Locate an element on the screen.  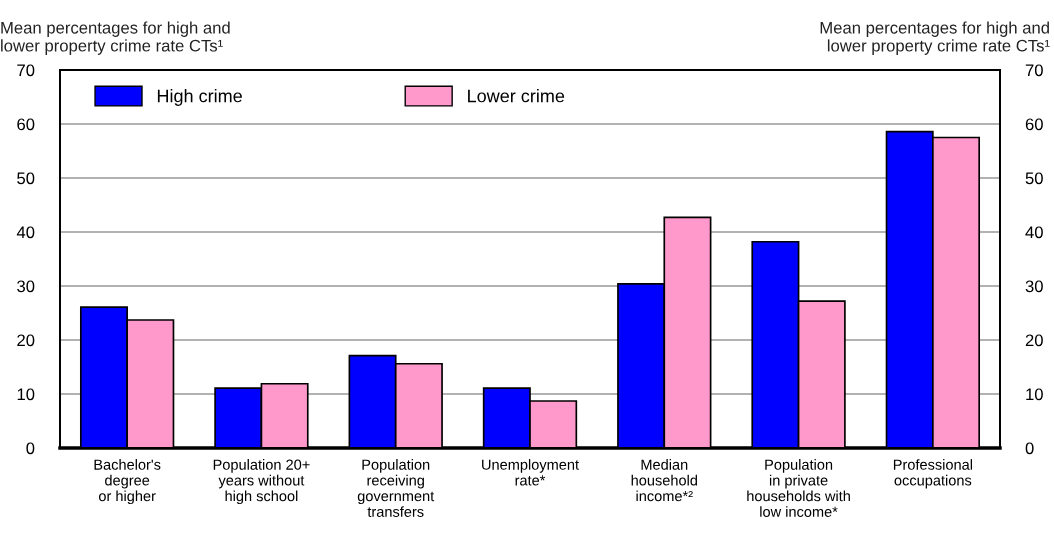
x-tick-label: Professional occupations is located at coordinates (933, 474).